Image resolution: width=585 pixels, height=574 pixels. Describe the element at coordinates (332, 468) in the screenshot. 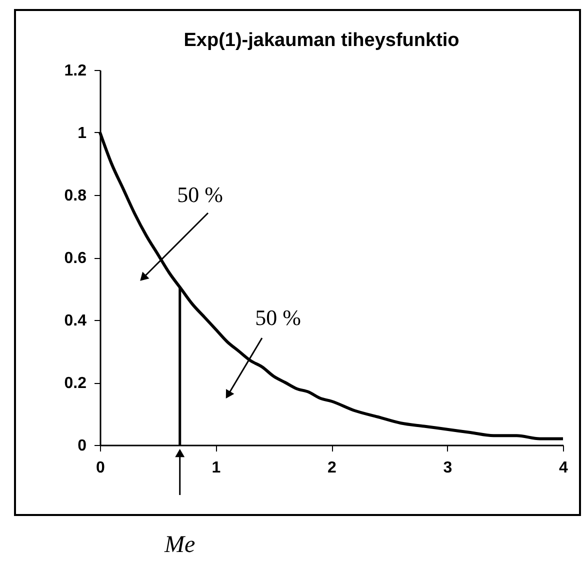

I see `x-tick-label: 2` at that location.